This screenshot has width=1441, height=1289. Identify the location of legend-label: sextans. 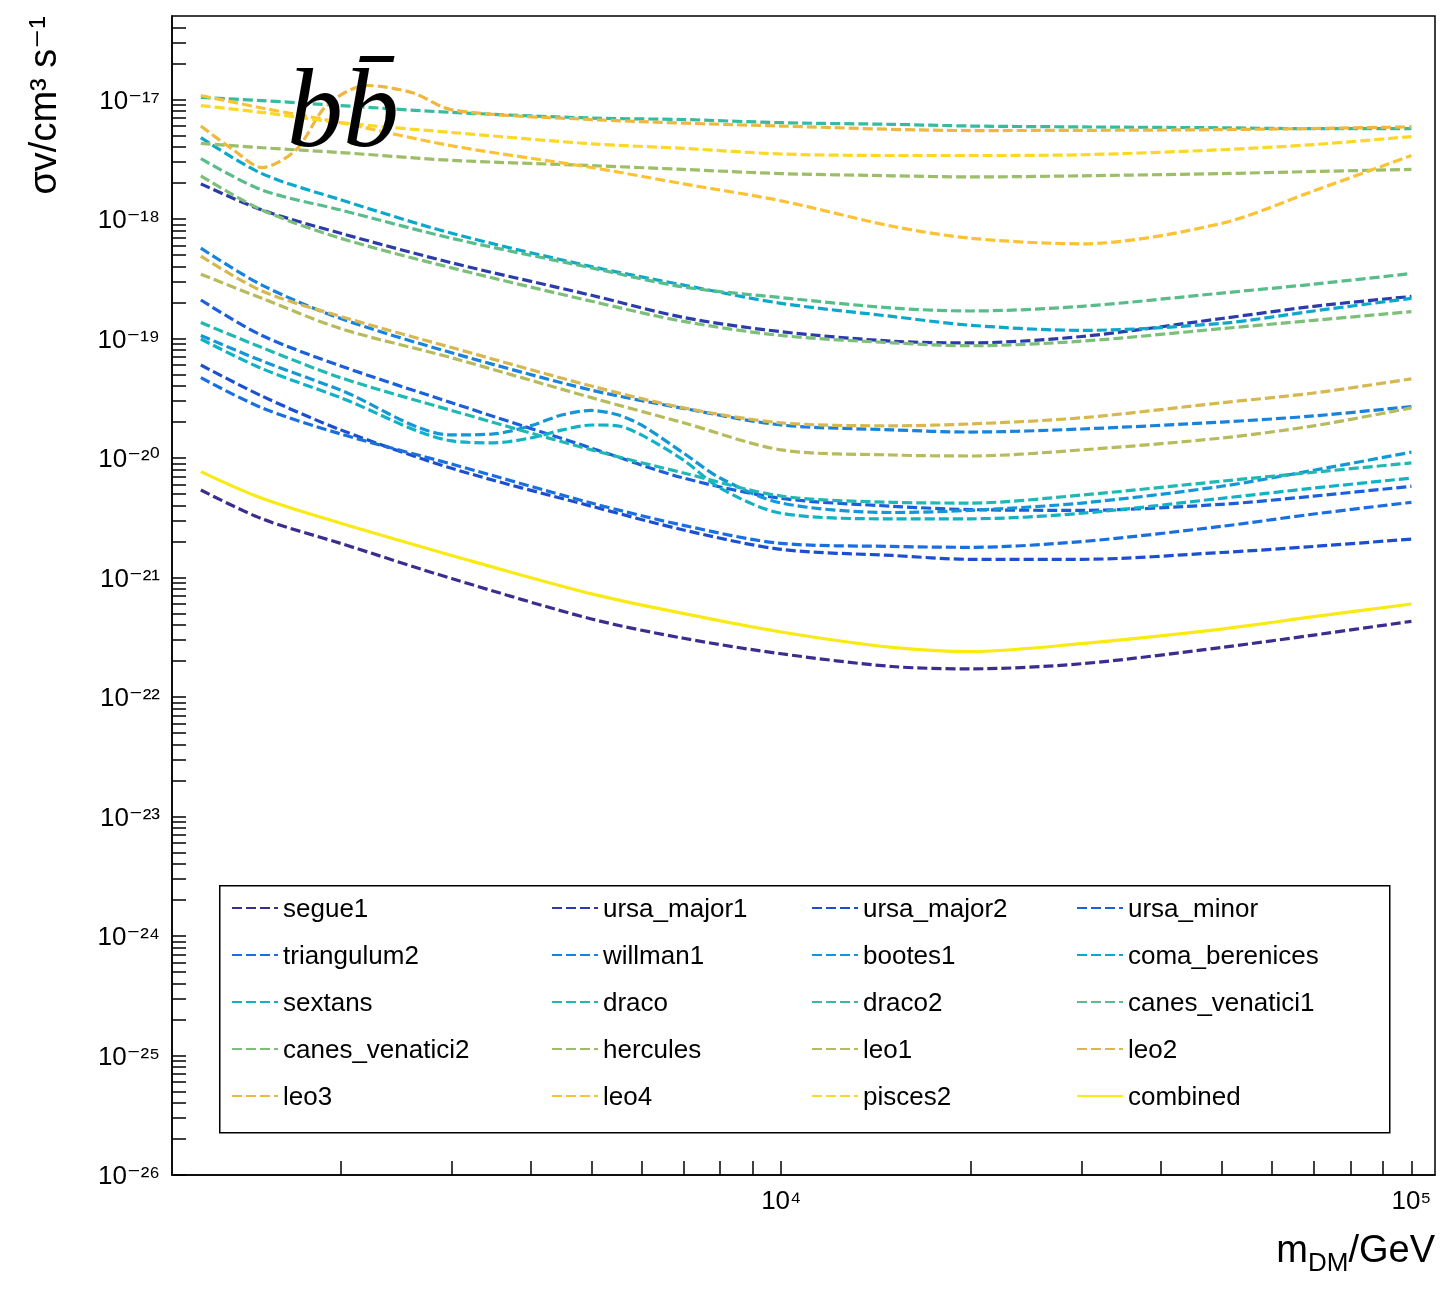
(328, 1002).